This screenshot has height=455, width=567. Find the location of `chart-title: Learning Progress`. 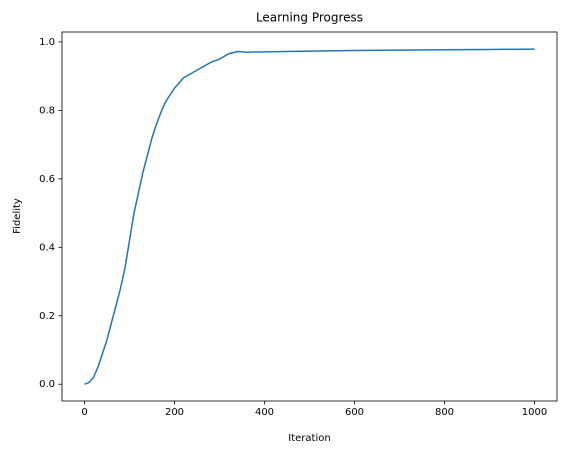

chart-title: Learning Progress is located at coordinates (309, 18).